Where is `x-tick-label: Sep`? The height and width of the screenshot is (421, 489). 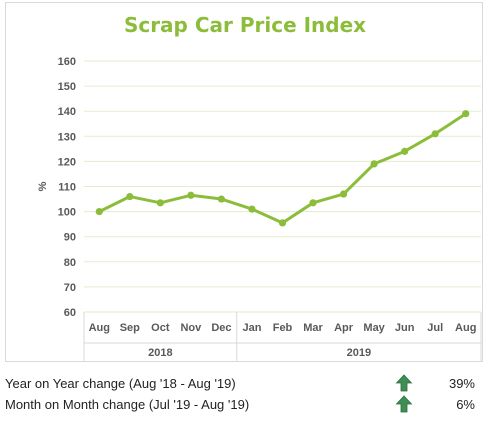
x-tick-label: Sep is located at coordinates (130, 328).